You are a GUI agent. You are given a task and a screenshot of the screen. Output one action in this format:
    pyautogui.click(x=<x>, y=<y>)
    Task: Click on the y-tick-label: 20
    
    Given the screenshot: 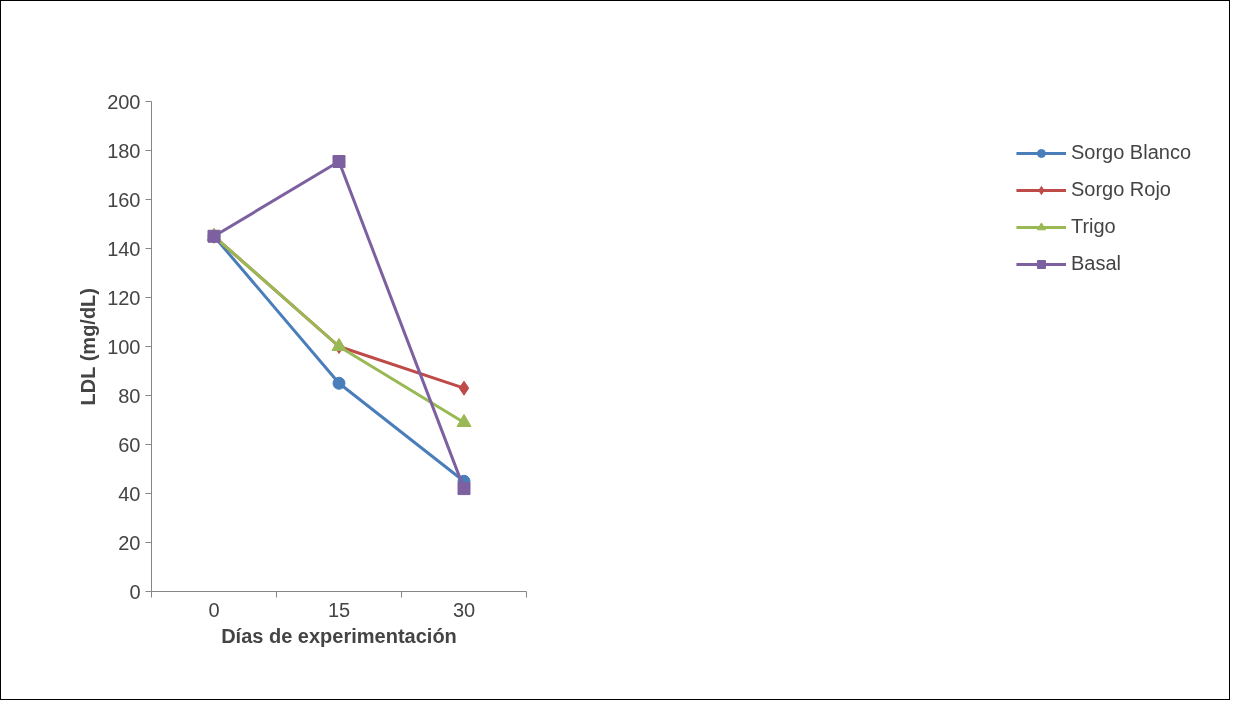 What is the action you would take?
    pyautogui.click(x=129, y=542)
    